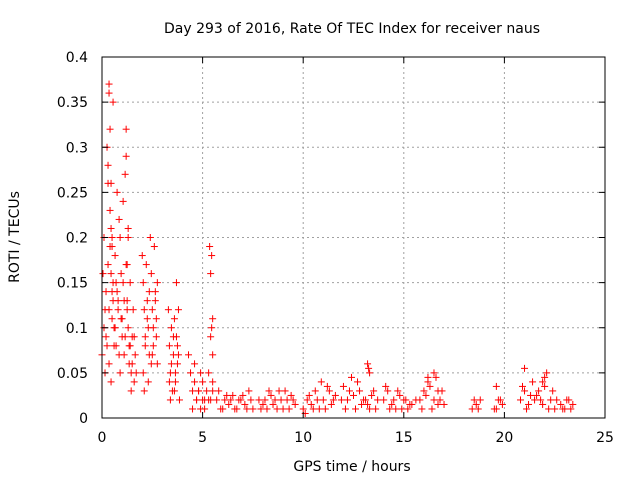 This screenshot has height=480, width=640. Describe the element at coordinates (504, 438) in the screenshot. I see `x-tick-label: 20` at that location.